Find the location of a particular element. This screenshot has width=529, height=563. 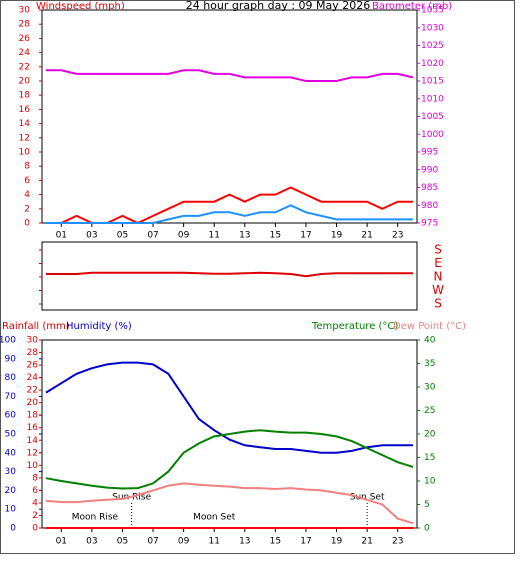

y-tick-label: 15 is located at coordinates (429, 458).